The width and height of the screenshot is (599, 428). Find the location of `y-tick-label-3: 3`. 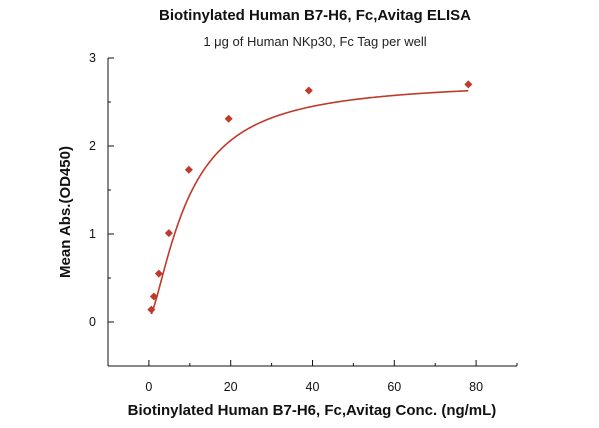

y-tick-label-3: 3 is located at coordinates (92, 58).